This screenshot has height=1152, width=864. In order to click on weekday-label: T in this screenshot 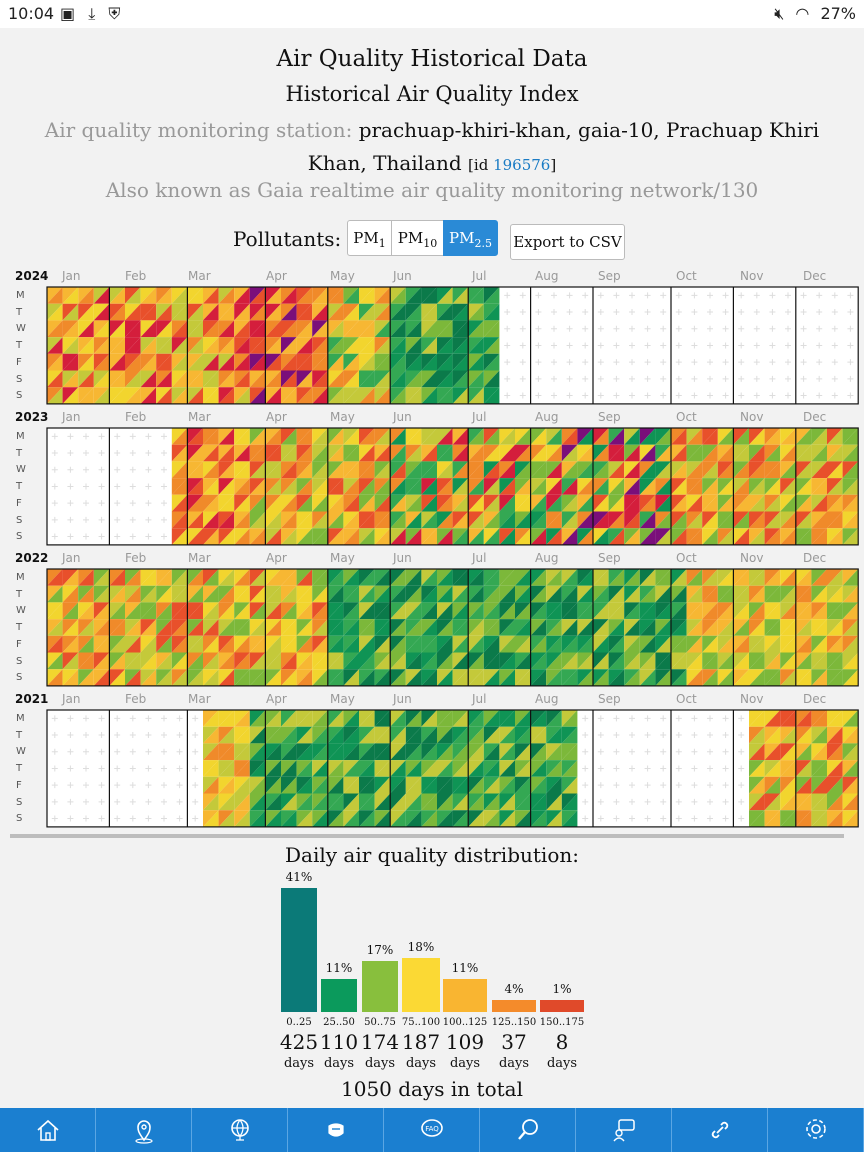, I will do `click(19, 312)`.